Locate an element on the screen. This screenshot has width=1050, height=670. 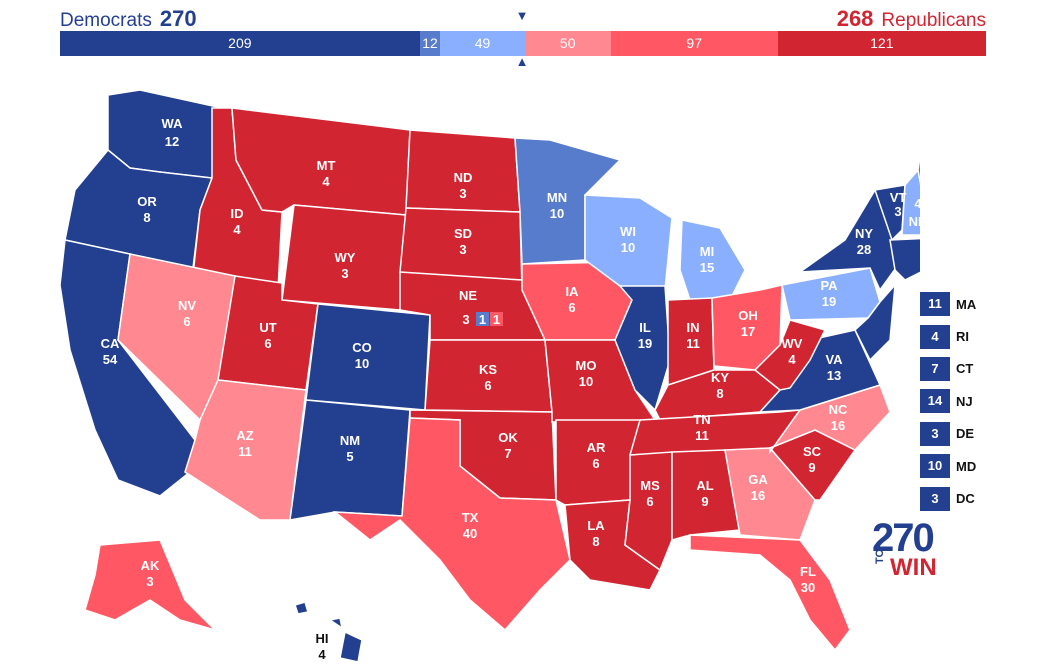
svg-text: WY is located at coordinates (345, 257).